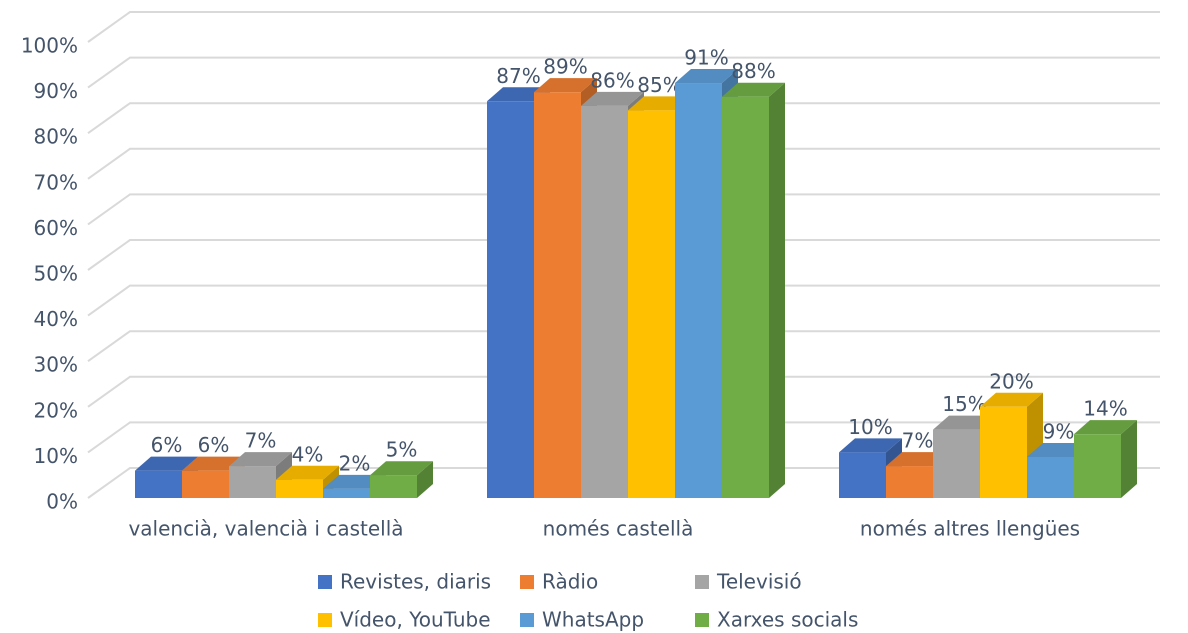 This screenshot has height=633, width=1188. What do you see at coordinates (56, 91) in the screenshot?
I see `y-tick-label: 90%` at bounding box center [56, 91].